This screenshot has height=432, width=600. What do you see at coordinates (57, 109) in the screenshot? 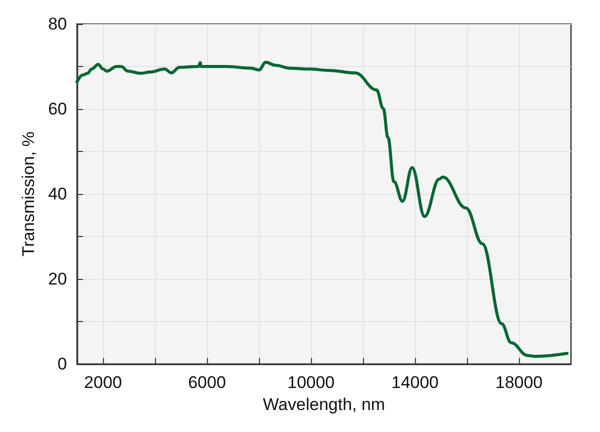
I see `y-tick-label: 60` at bounding box center [57, 109].